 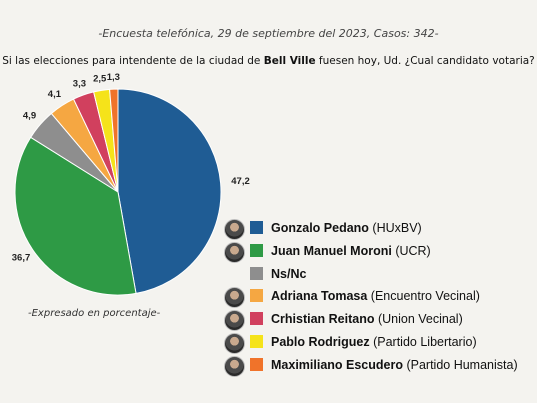 What do you see at coordinates (395, 228) in the screenshot?
I see `legend-party: (HUxBV)` at bounding box center [395, 228].